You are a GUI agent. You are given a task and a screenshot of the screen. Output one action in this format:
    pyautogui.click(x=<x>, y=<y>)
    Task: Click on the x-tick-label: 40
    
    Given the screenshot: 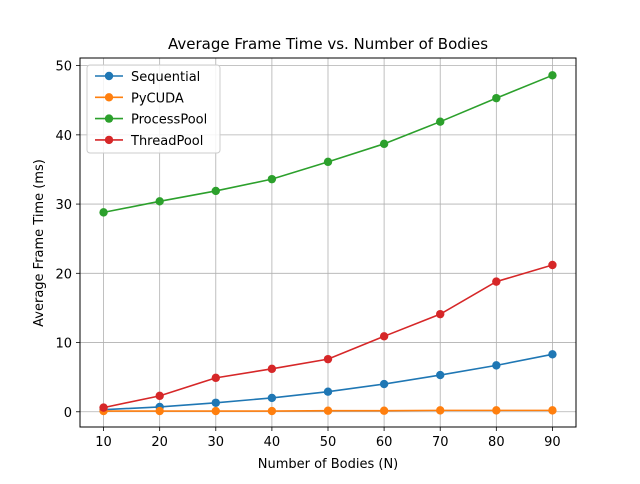 What is the action you would take?
    pyautogui.click(x=272, y=442)
    